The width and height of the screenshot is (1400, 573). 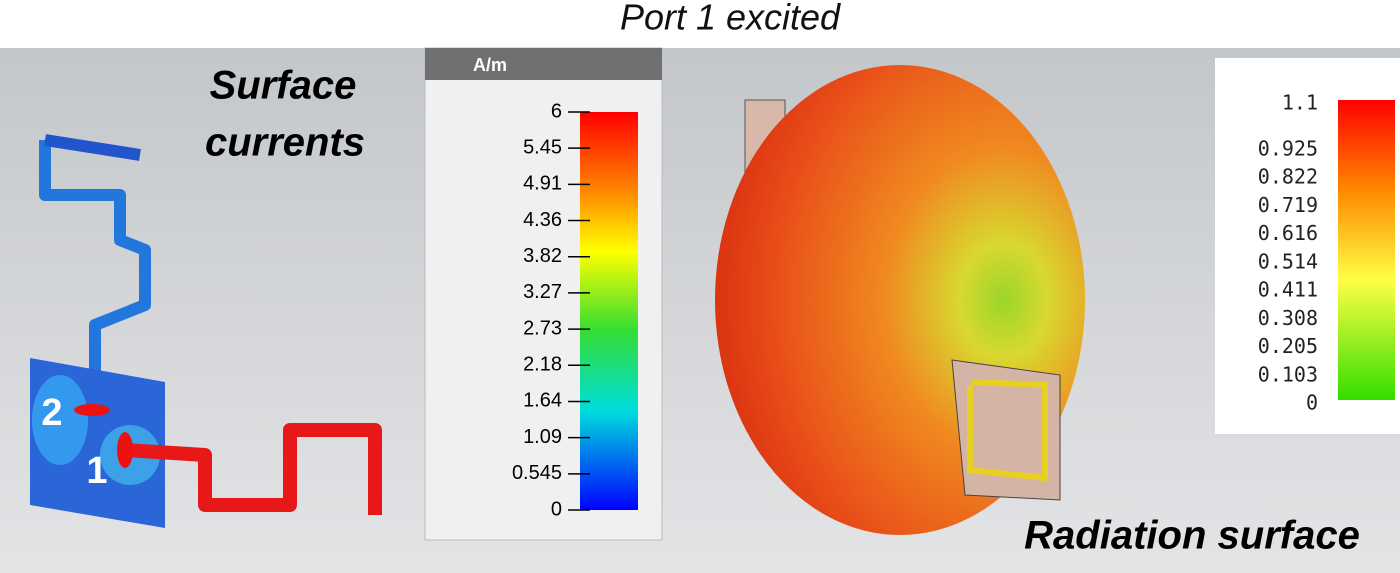 I want to click on patch, so click(x=1006, y=430).